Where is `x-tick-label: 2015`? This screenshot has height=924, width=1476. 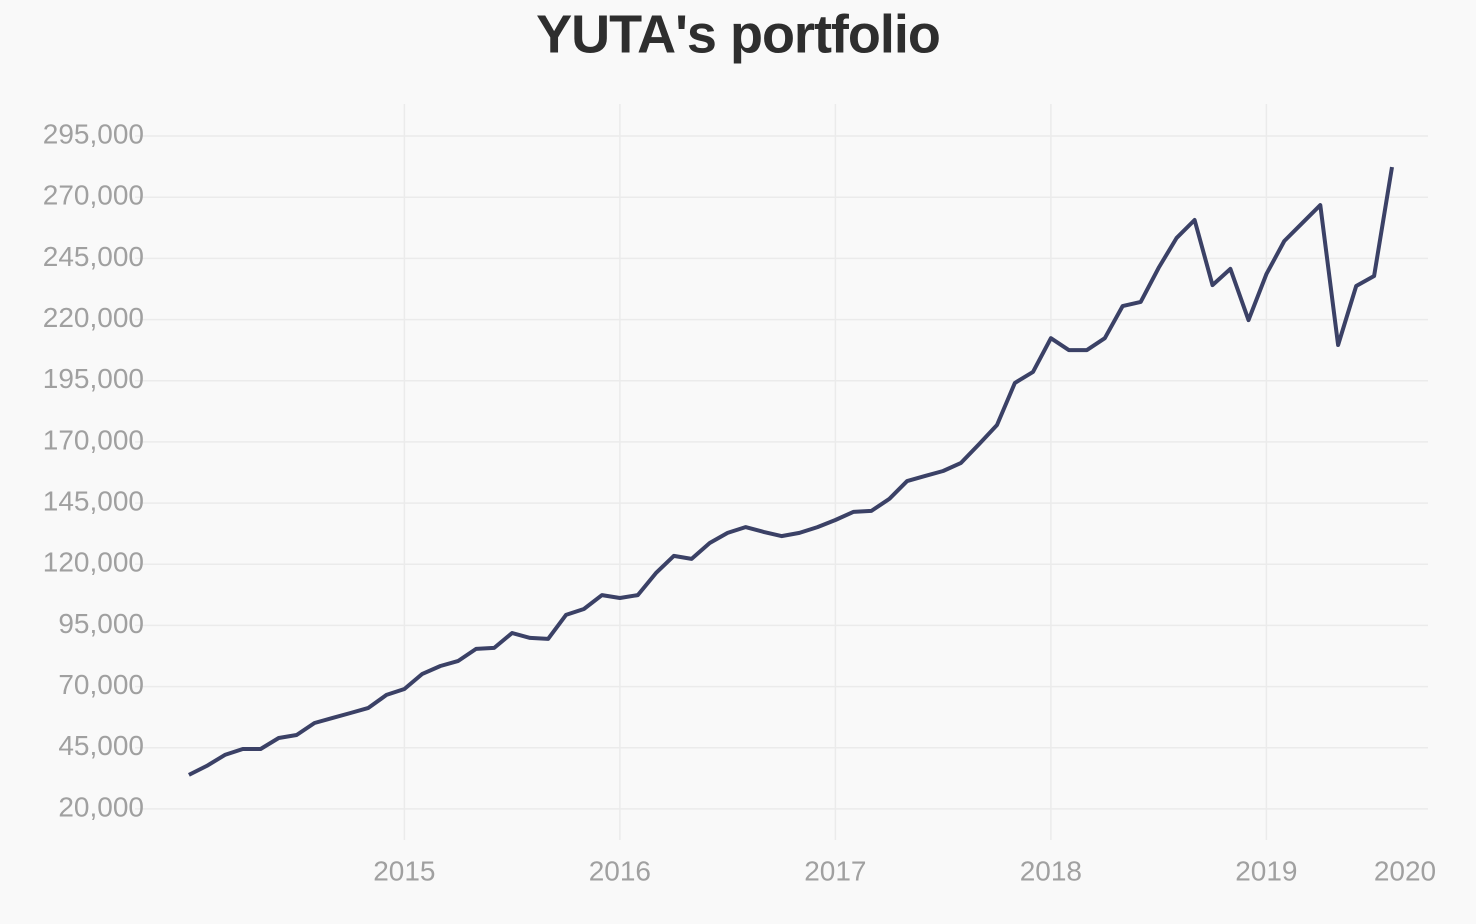
x-tick-label: 2015 is located at coordinates (404, 870).